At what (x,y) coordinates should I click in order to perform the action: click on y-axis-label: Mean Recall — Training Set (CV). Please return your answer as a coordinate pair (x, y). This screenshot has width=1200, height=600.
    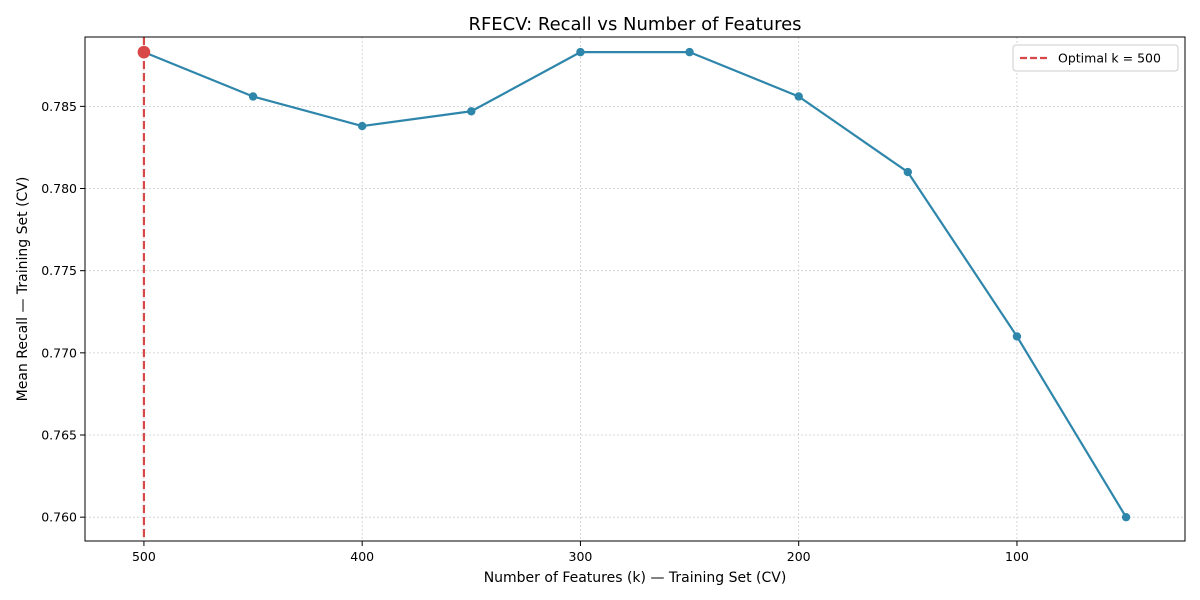
    Looking at the image, I should click on (23, 289).